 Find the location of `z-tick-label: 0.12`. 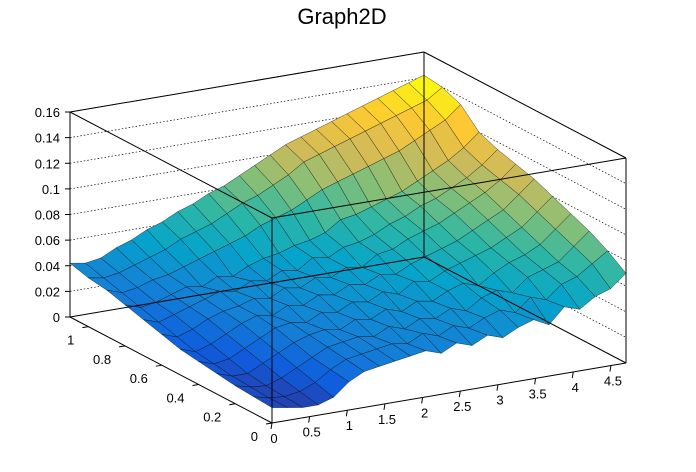

z-tick-label: 0.12 is located at coordinates (47, 163).